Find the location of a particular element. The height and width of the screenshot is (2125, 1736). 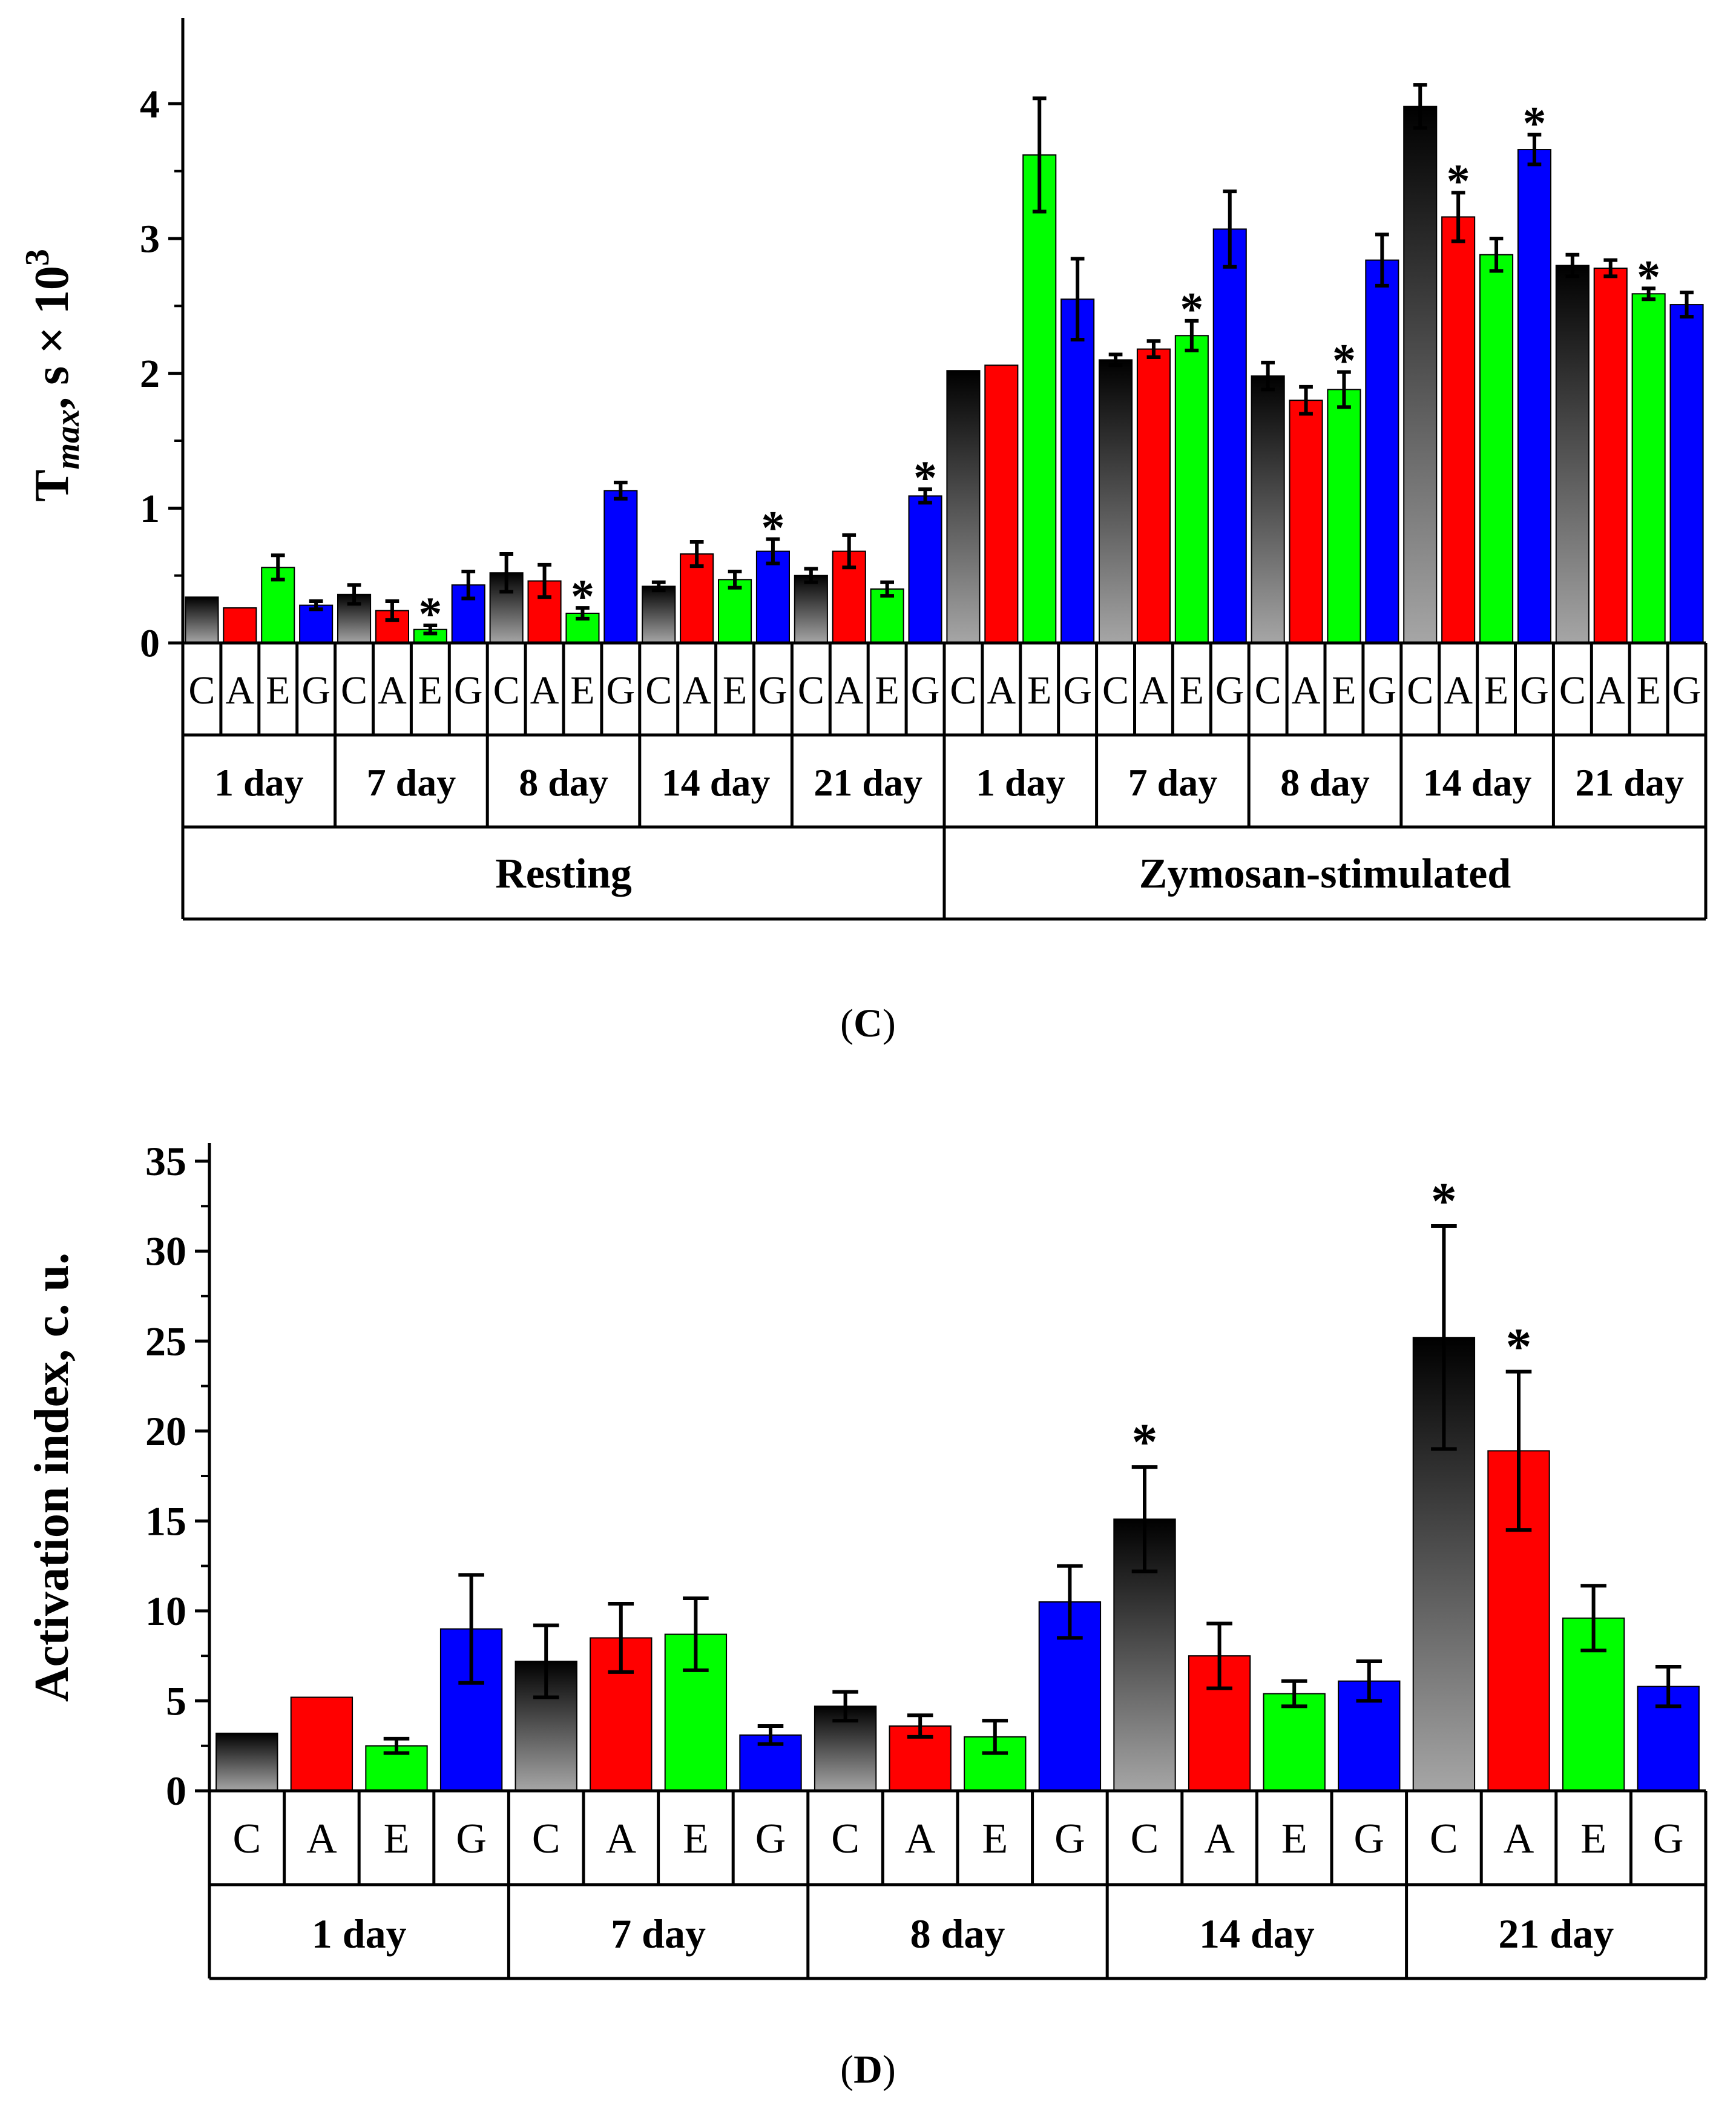

condition-label: Resting is located at coordinates (563, 874).